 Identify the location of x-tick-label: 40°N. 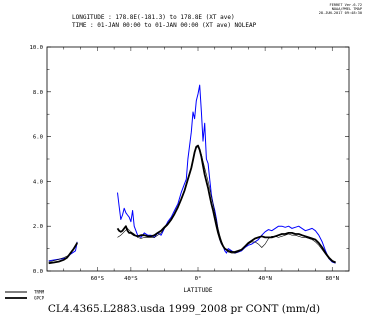
(264, 279).